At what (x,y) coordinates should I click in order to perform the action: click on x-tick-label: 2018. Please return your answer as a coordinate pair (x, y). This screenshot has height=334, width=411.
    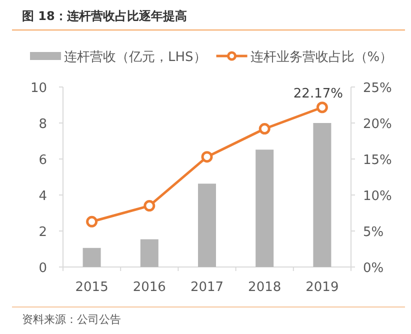
    Looking at the image, I should click on (265, 287).